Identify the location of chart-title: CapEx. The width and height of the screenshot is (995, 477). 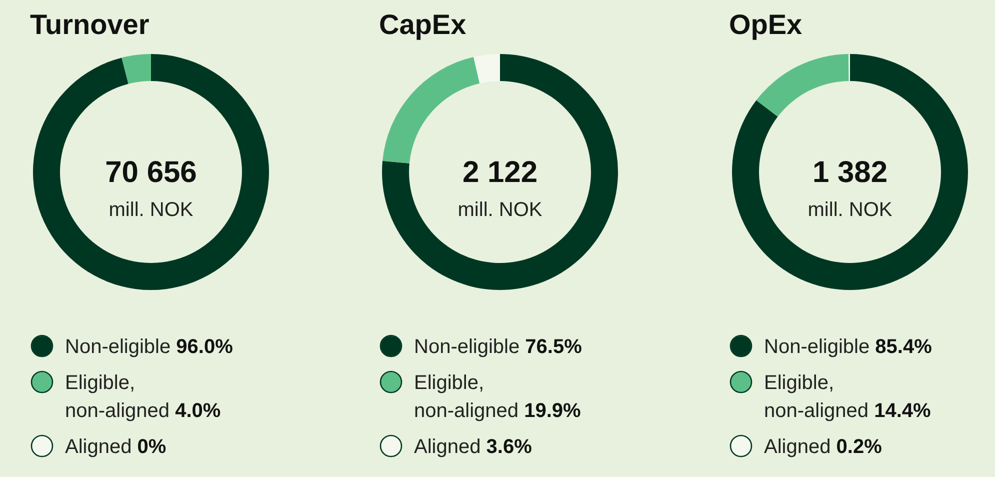
(423, 24).